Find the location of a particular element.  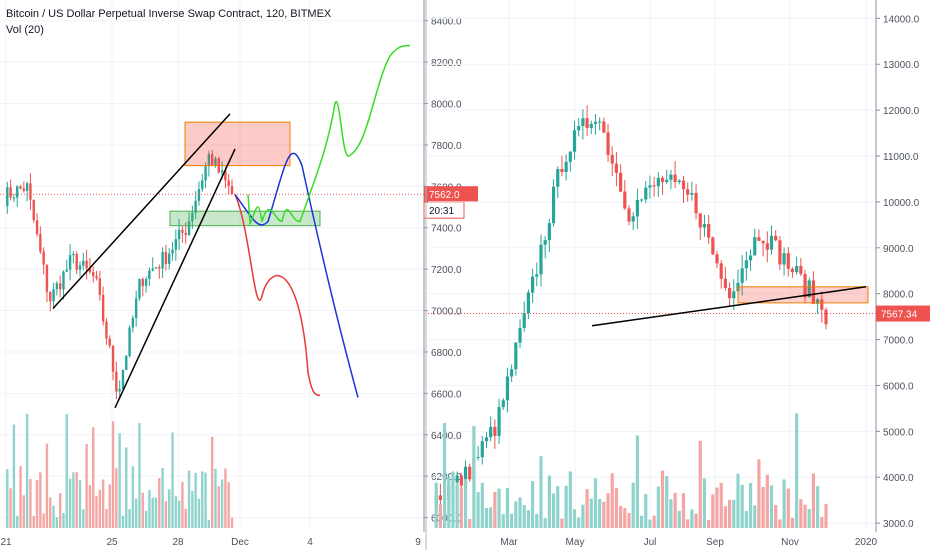

x-tick-label: 28 is located at coordinates (178, 542).